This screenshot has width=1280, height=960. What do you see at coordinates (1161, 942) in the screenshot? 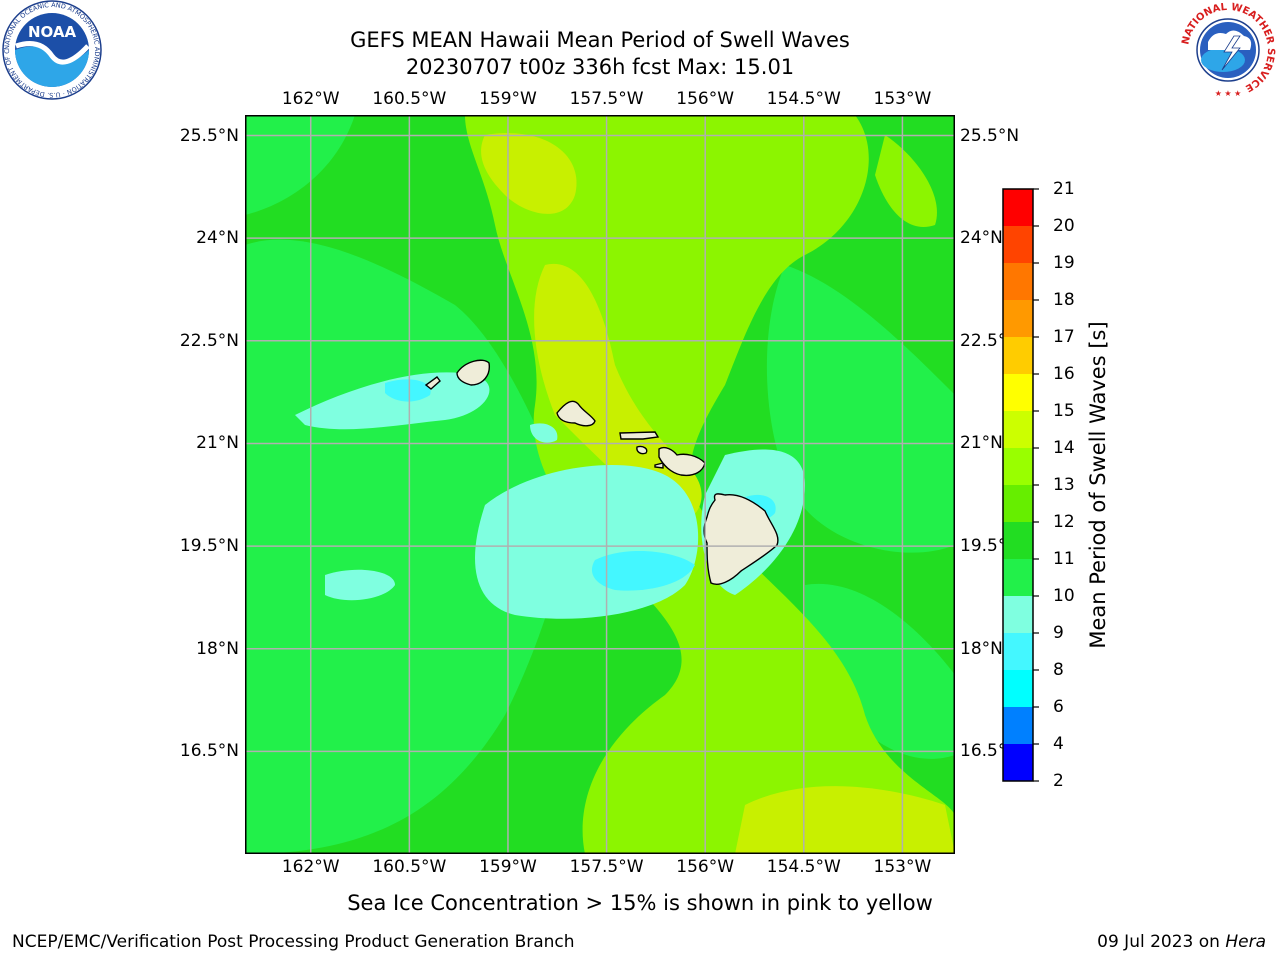
I see `footer-date-text: 09 Jul 2023 on` at bounding box center [1161, 942].